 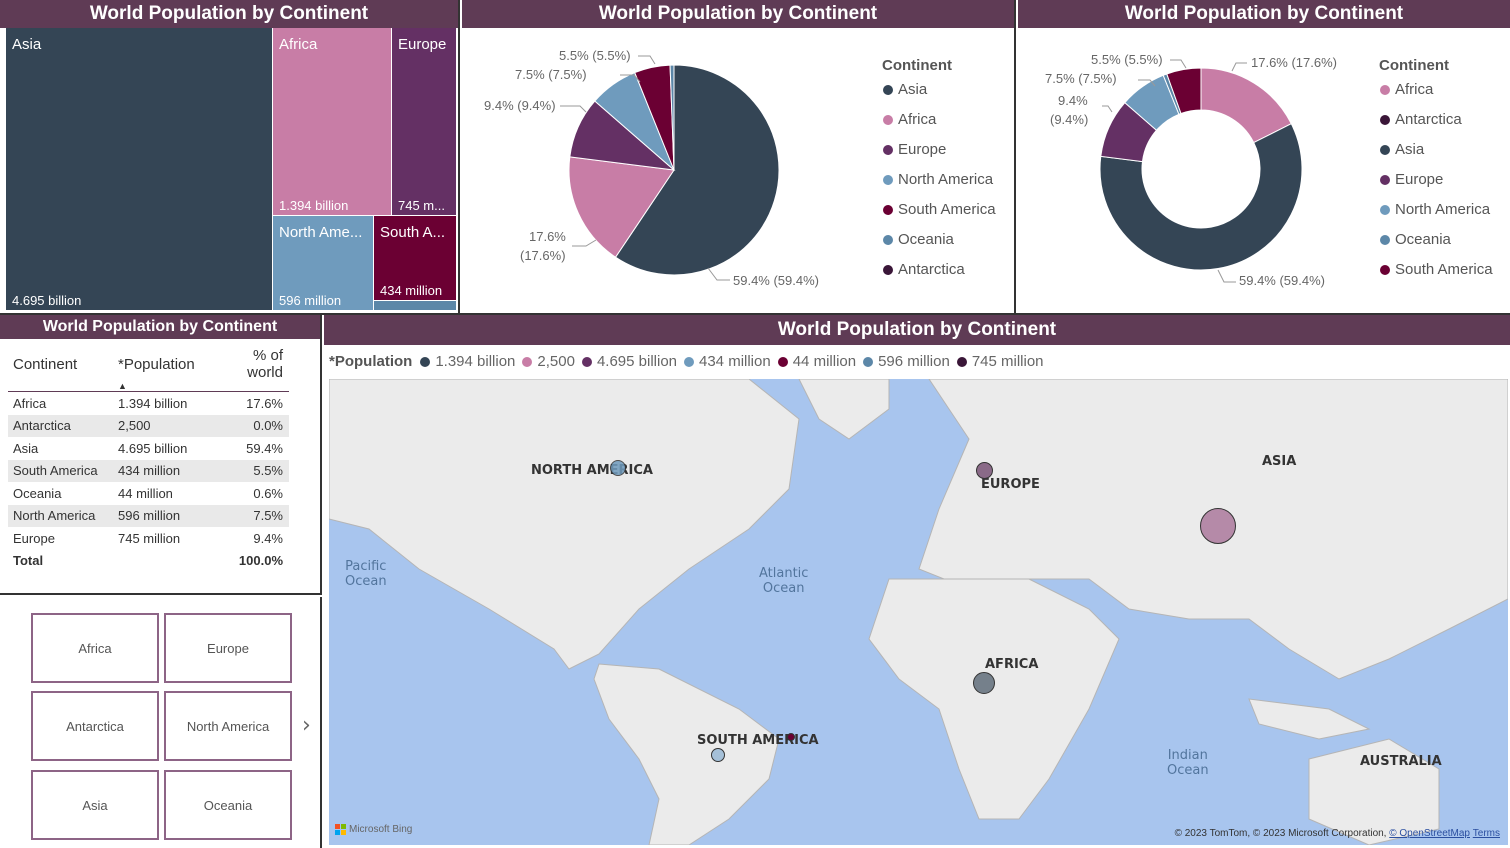 I want to click on pie-chart, so click(x=670, y=168).